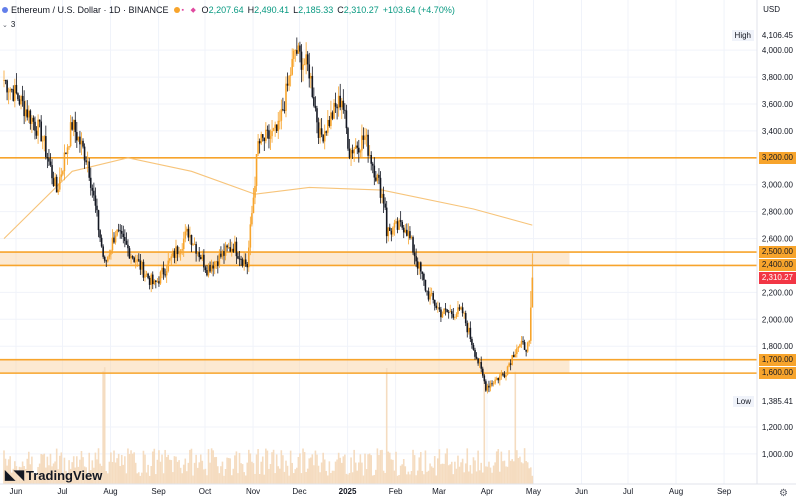 The width and height of the screenshot is (796, 500). I want to click on tradingview-wordmark: TradingView, so click(64, 475).